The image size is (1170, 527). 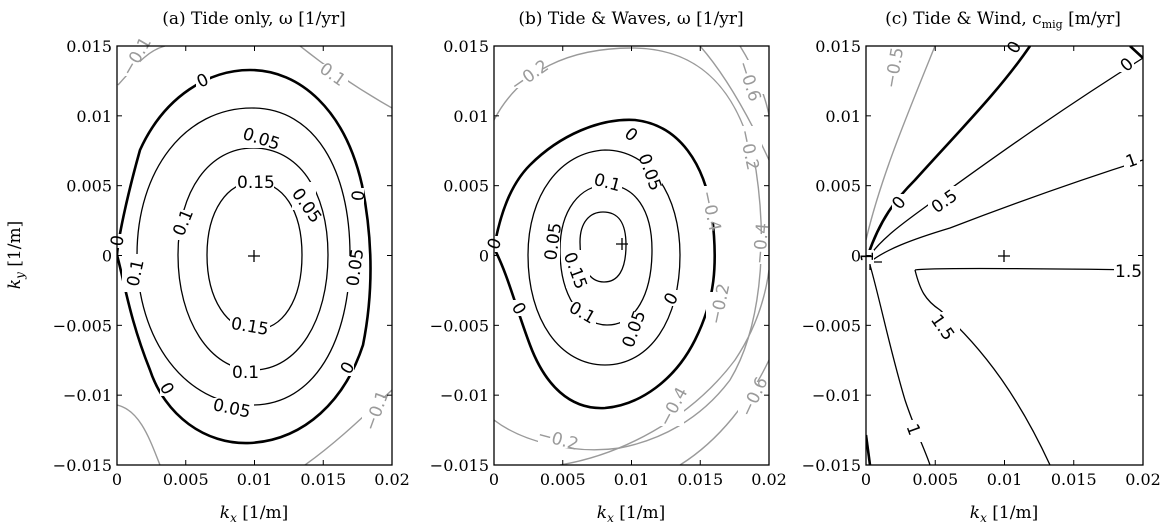 I want to click on contour-label: 0.15, so click(x=256, y=183).